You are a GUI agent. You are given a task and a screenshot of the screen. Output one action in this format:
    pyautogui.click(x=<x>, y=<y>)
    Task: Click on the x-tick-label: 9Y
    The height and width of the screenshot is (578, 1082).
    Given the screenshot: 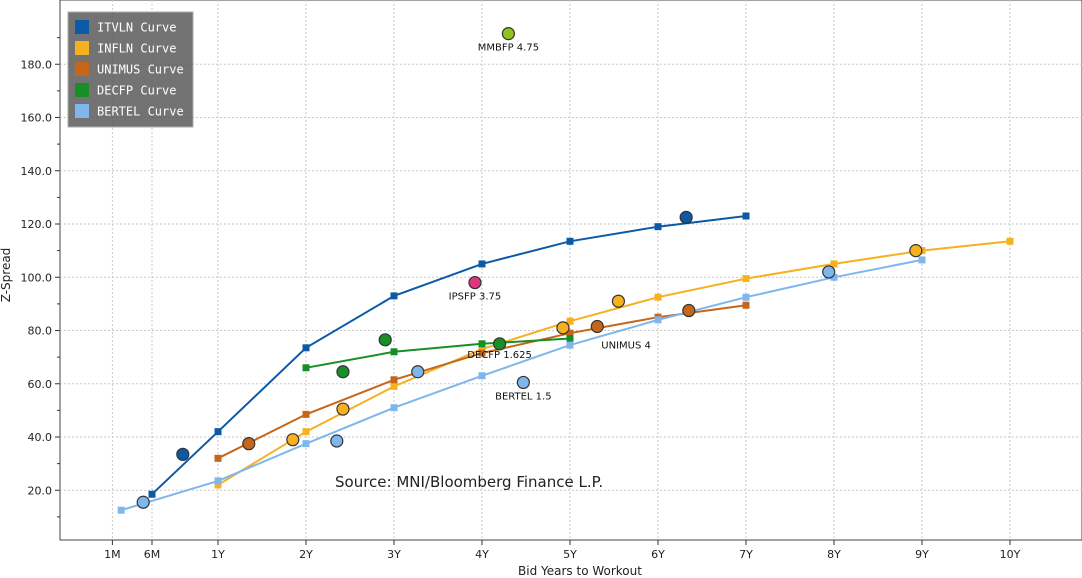 What is the action you would take?
    pyautogui.click(x=922, y=554)
    